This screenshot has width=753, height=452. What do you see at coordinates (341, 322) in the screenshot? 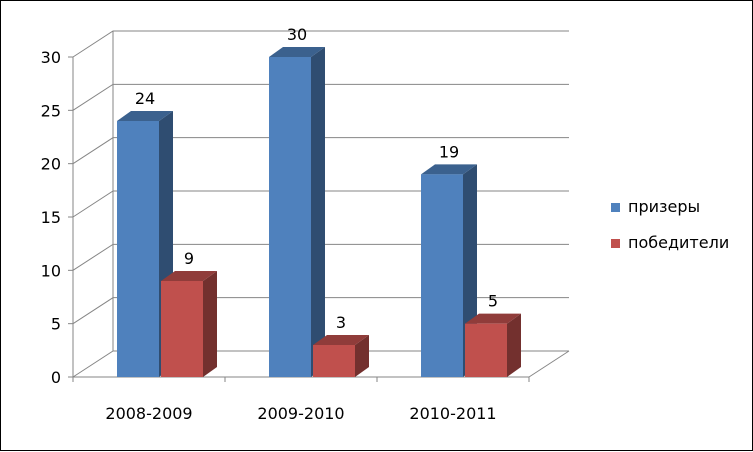
I see `data-label: 3` at bounding box center [341, 322].